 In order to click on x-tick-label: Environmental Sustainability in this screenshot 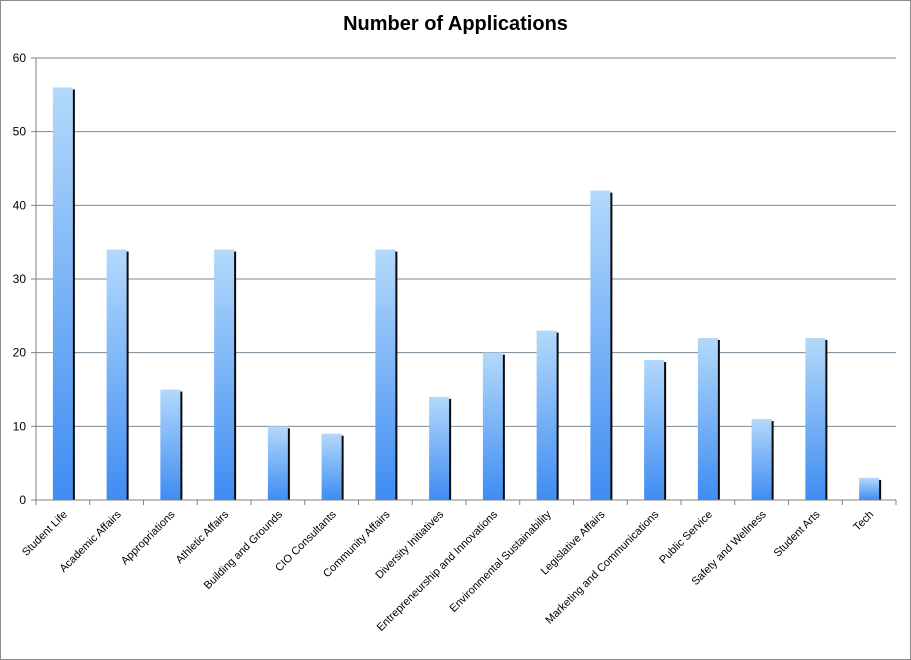, I will do `click(501, 561)`.